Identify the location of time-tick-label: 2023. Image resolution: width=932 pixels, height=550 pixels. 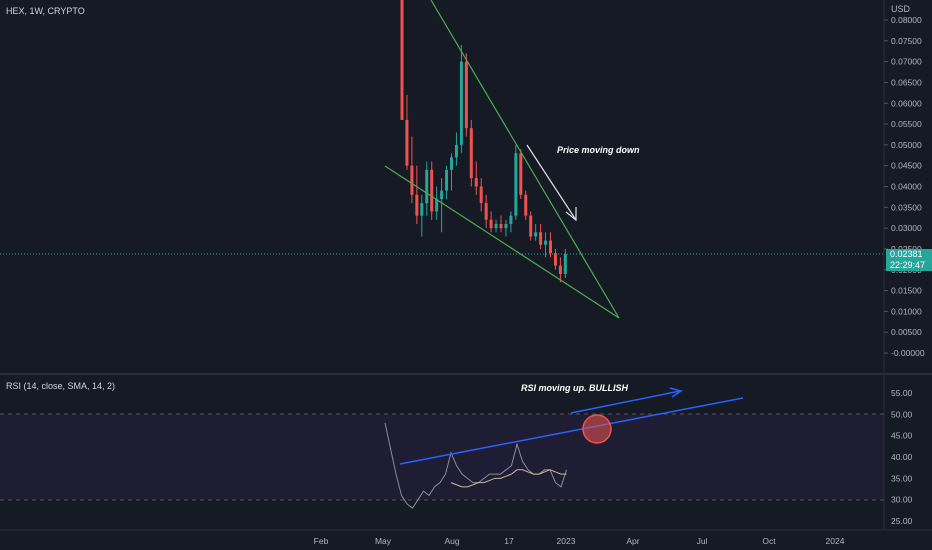
(566, 541).